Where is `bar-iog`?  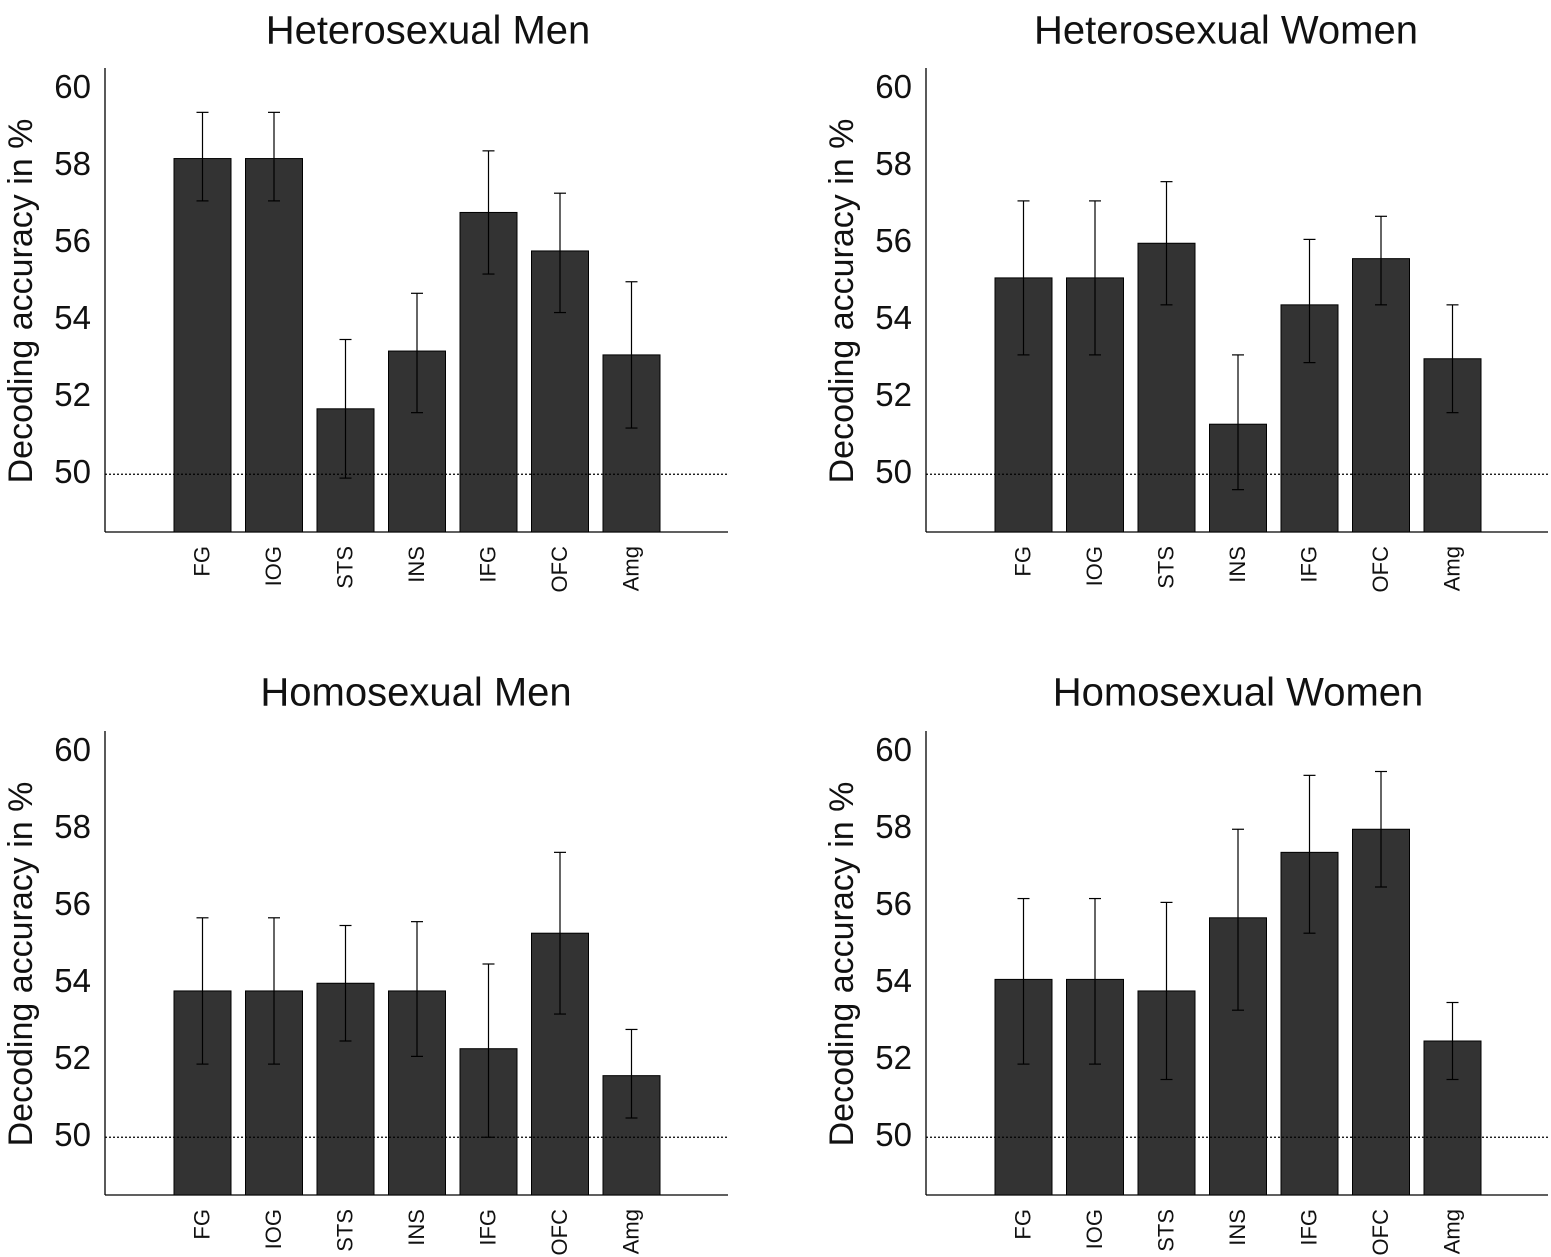 bar-iog is located at coordinates (274, 345).